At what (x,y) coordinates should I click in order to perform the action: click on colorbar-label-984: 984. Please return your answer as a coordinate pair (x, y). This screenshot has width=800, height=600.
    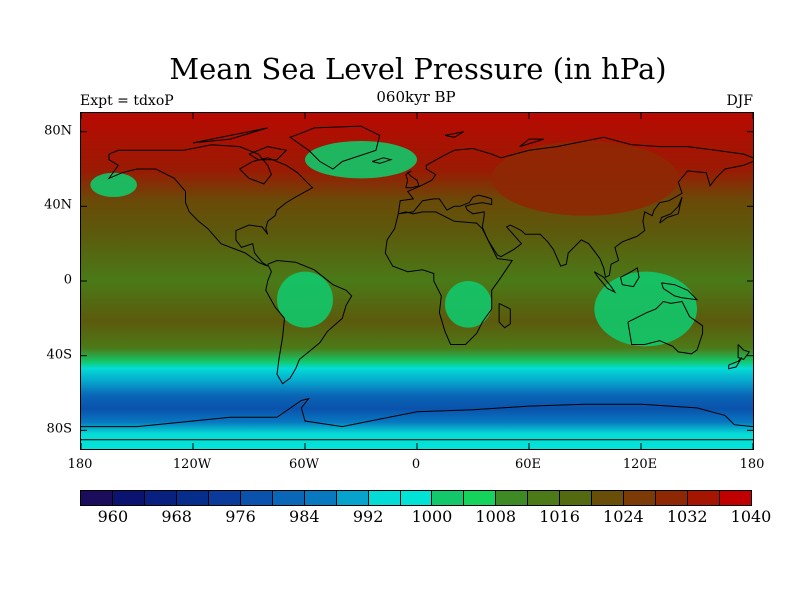
    Looking at the image, I should click on (304, 516).